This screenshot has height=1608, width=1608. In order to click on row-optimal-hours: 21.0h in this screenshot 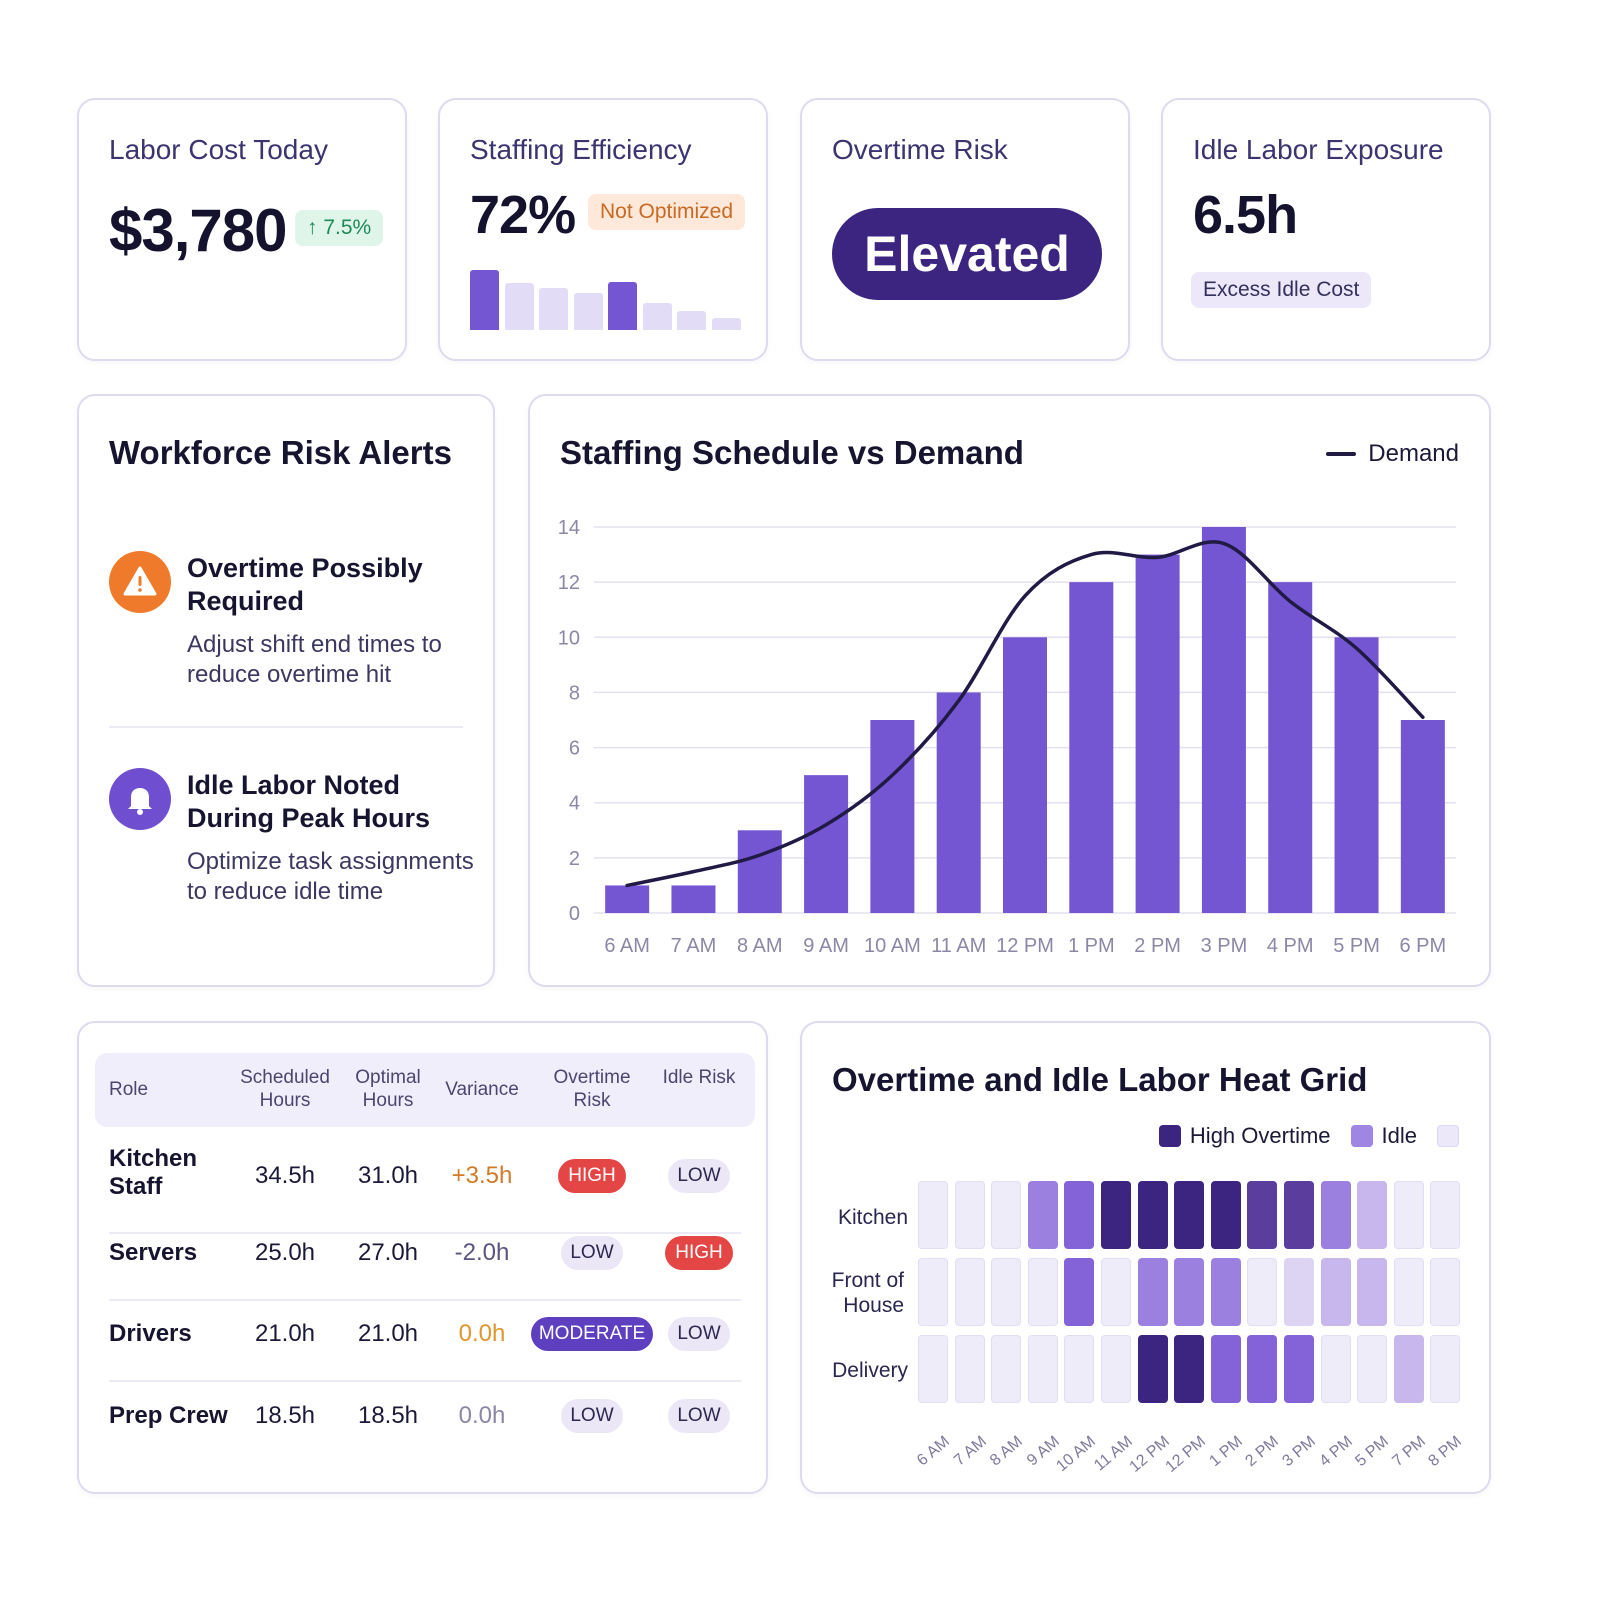, I will do `click(388, 1333)`.